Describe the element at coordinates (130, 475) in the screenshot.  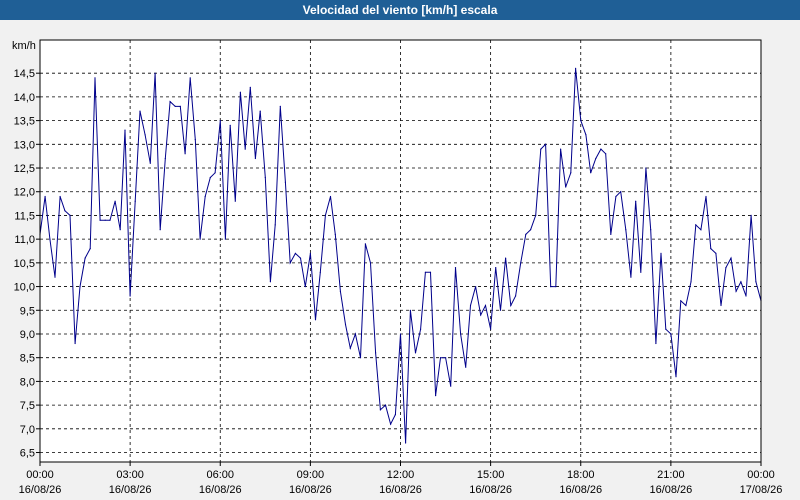
I see `x-tick-time-label: 03:00` at that location.